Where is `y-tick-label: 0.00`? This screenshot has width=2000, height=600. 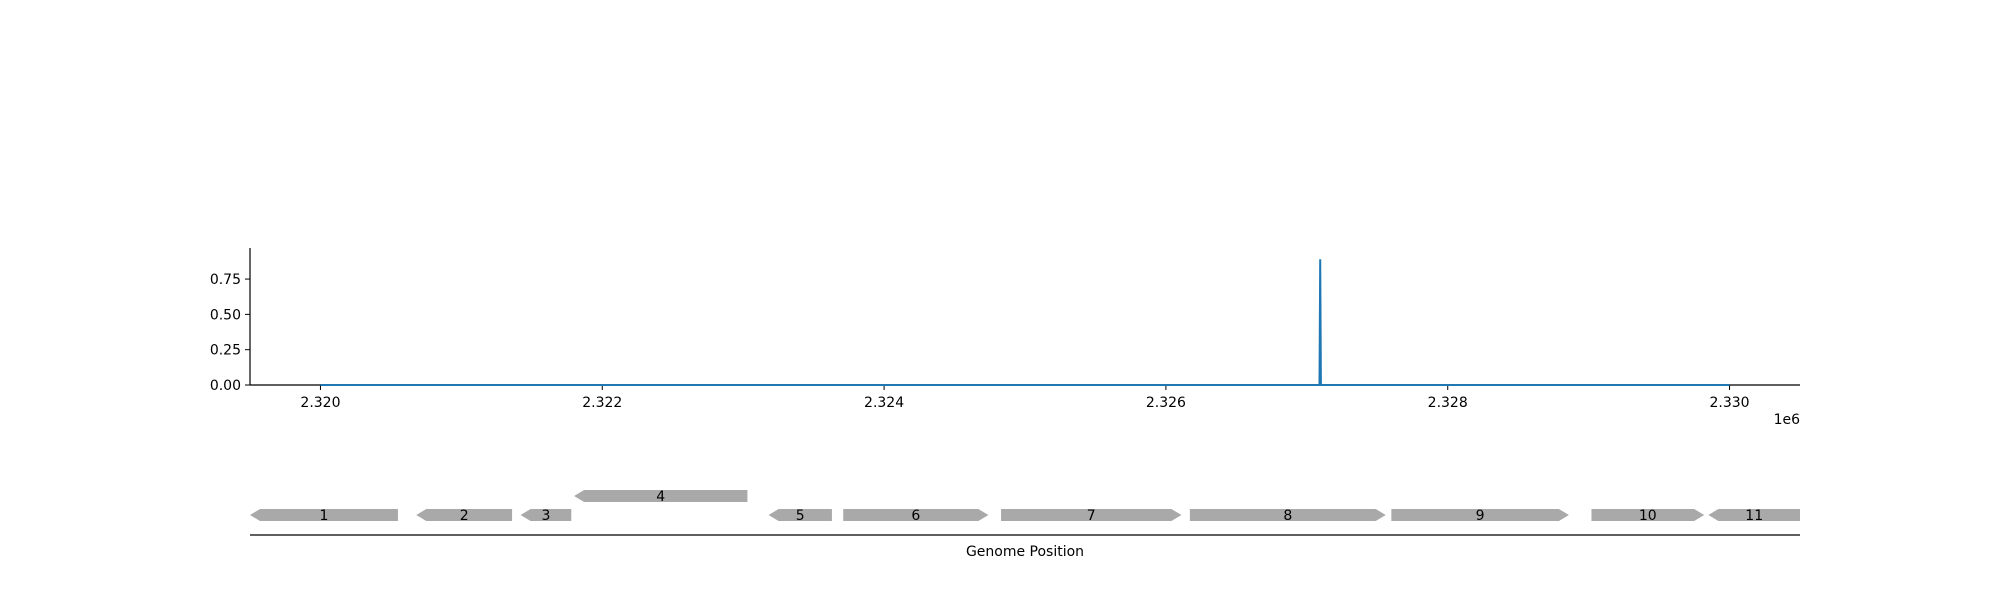
y-tick-label: 0.00 is located at coordinates (225, 386).